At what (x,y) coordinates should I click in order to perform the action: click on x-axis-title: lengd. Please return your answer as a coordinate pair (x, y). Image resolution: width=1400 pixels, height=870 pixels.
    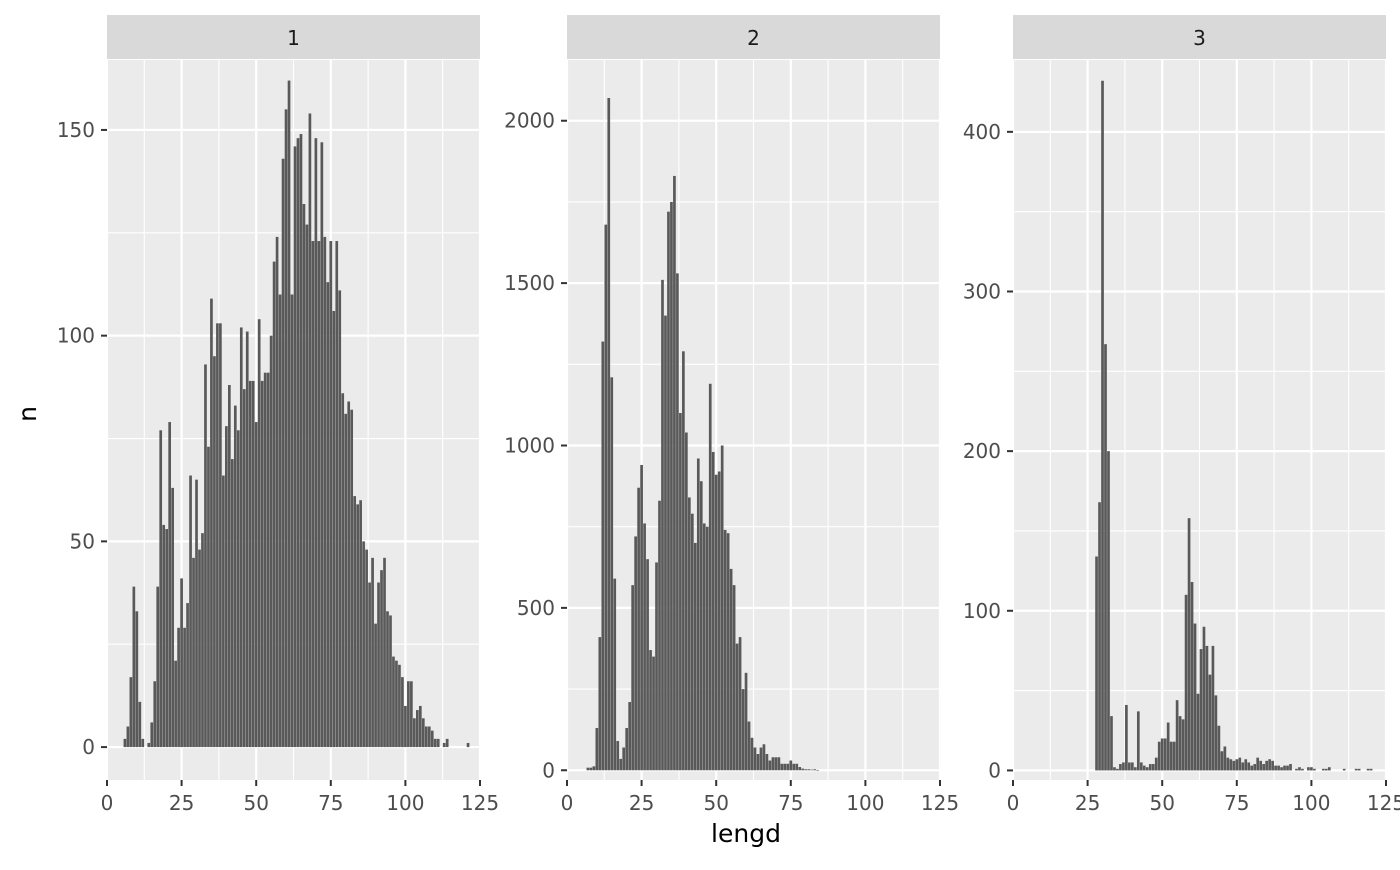
    Looking at the image, I should click on (746, 833).